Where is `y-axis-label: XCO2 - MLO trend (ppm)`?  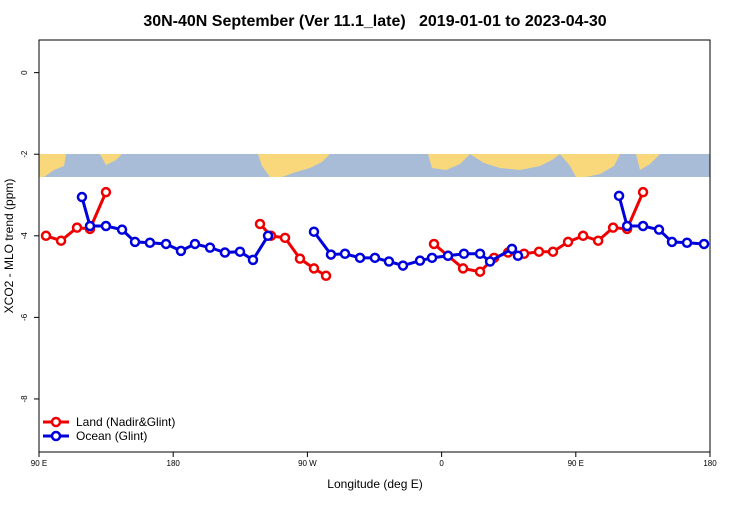 y-axis-label: XCO2 - MLO trend (ppm) is located at coordinates (9, 246).